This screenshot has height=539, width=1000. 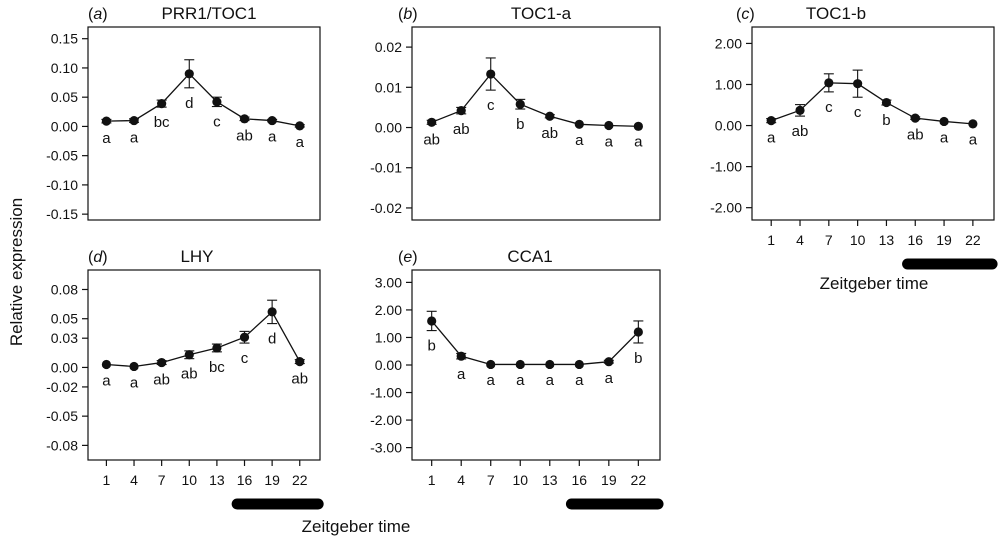 I want to click on panel-letter-text: a, so click(x=97, y=14).